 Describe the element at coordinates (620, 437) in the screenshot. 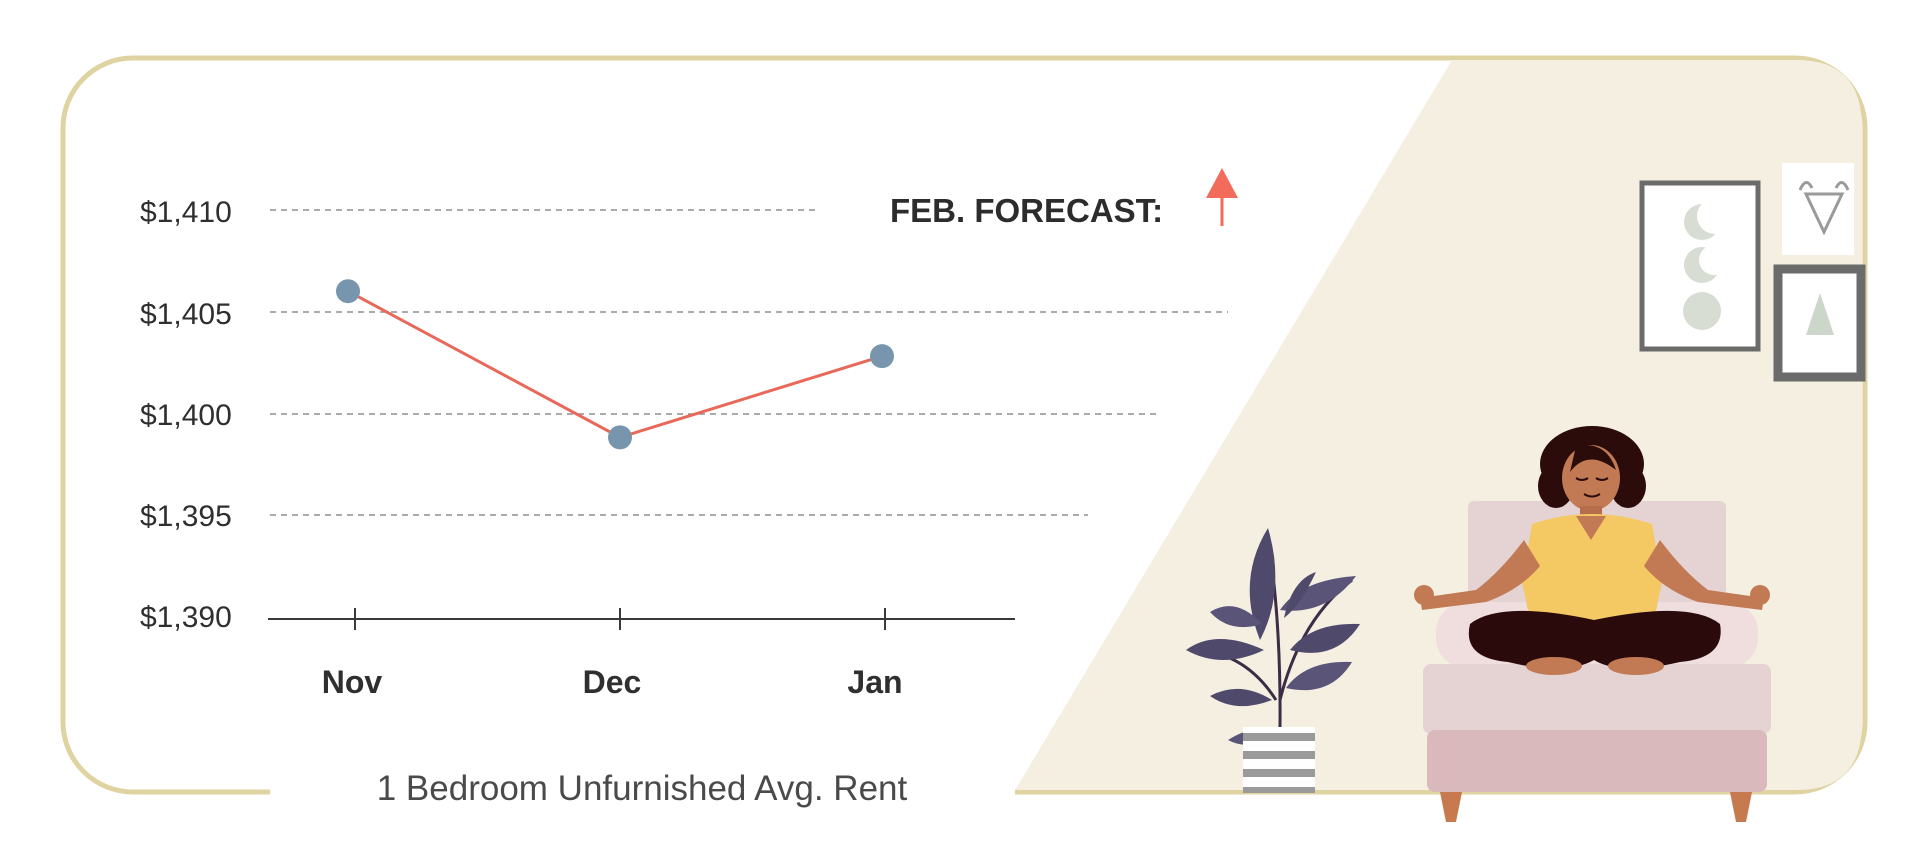

I see `data-point-dec` at that location.